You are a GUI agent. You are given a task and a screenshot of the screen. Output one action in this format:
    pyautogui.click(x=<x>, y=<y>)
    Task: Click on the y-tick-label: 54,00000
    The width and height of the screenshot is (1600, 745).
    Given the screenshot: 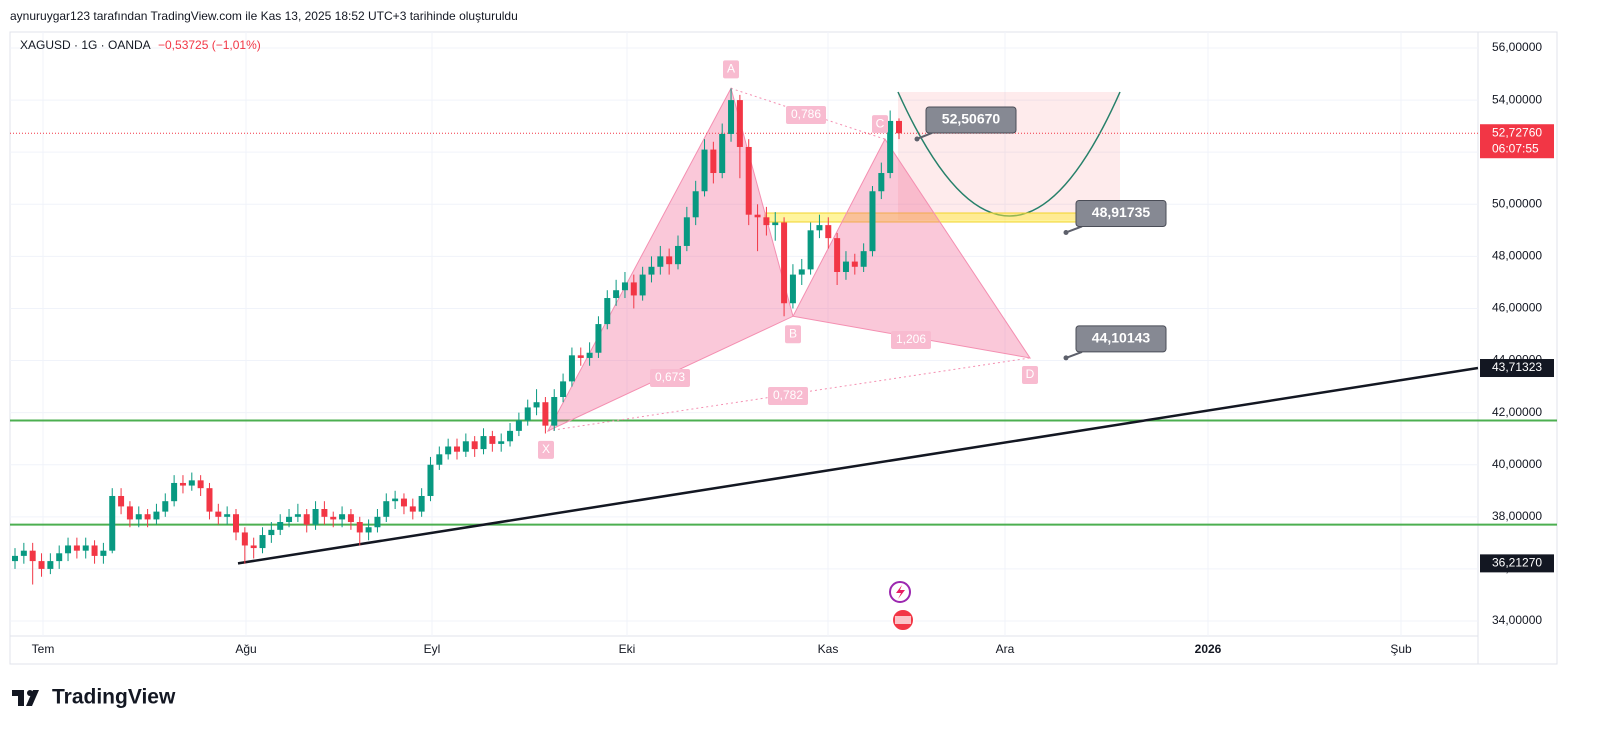 What is the action you would take?
    pyautogui.click(x=1517, y=99)
    